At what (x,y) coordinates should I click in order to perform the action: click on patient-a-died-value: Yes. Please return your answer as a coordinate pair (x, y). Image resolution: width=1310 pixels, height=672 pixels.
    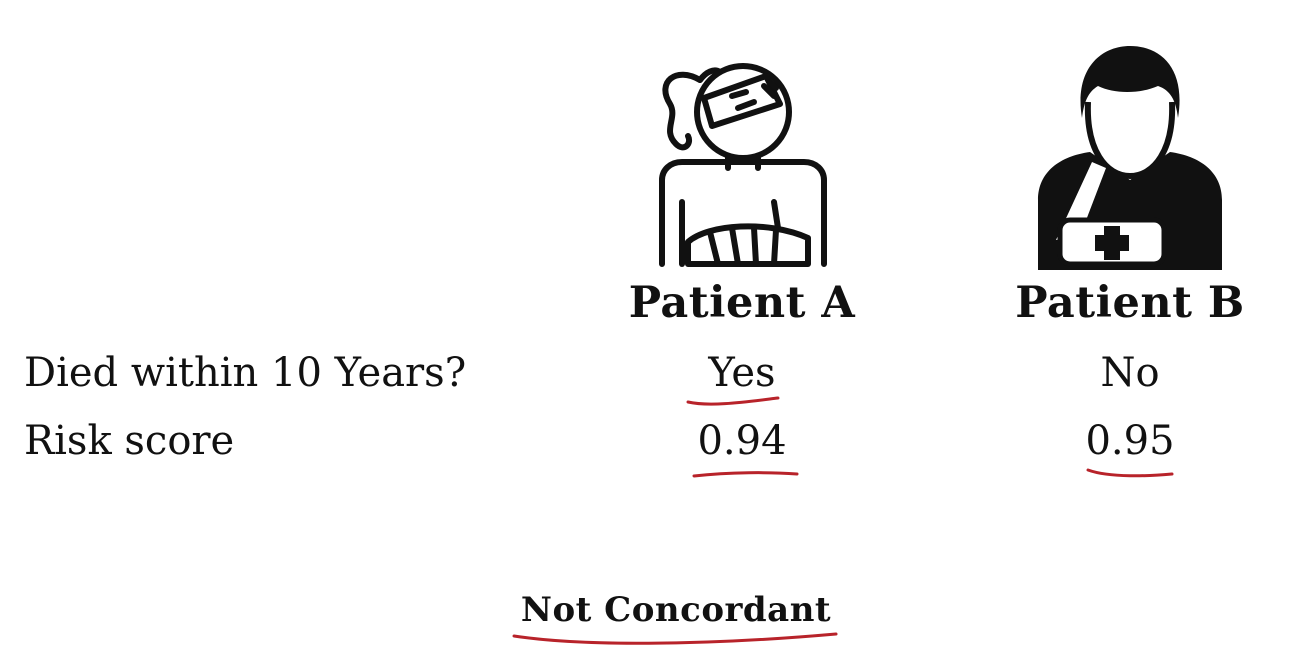
    Looking at the image, I should click on (742, 373).